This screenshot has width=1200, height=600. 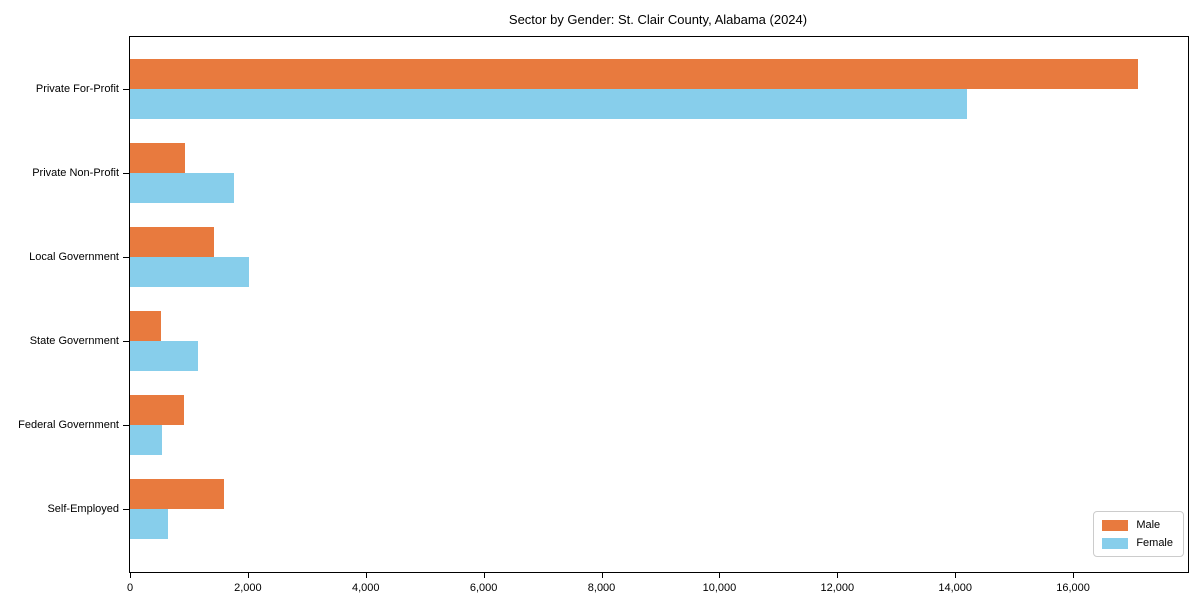 What do you see at coordinates (130, 588) in the screenshot?
I see `x-tick-label-0: 0` at bounding box center [130, 588].